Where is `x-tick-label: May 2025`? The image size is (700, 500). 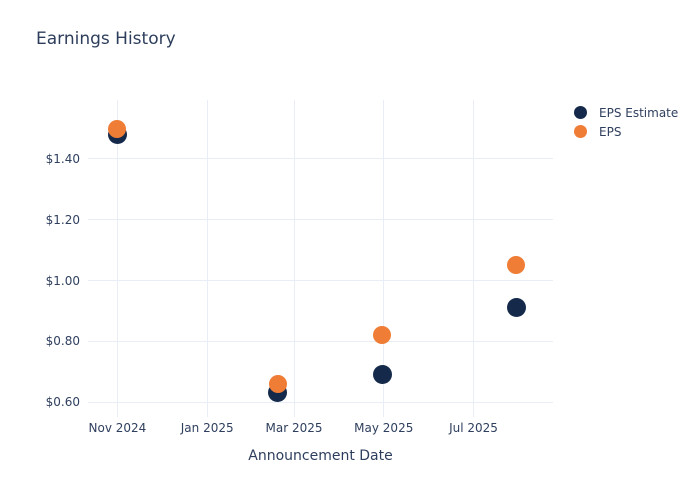
x-tick-label: May 2025 is located at coordinates (384, 428).